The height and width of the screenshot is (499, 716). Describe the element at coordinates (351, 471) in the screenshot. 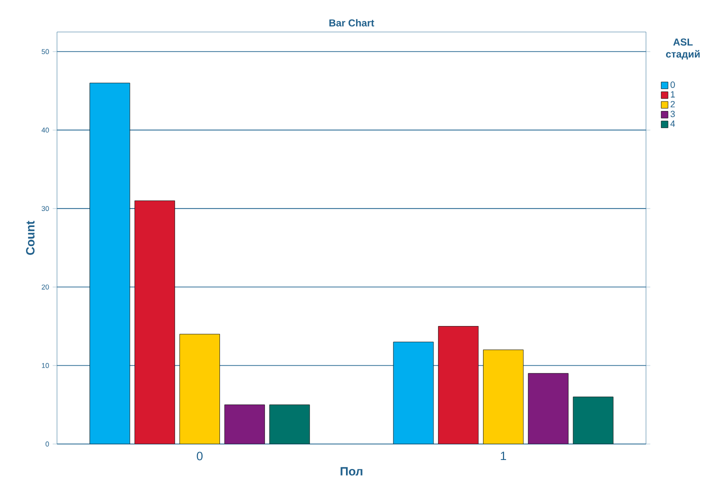

I see `x-axis-title: Пол` at that location.